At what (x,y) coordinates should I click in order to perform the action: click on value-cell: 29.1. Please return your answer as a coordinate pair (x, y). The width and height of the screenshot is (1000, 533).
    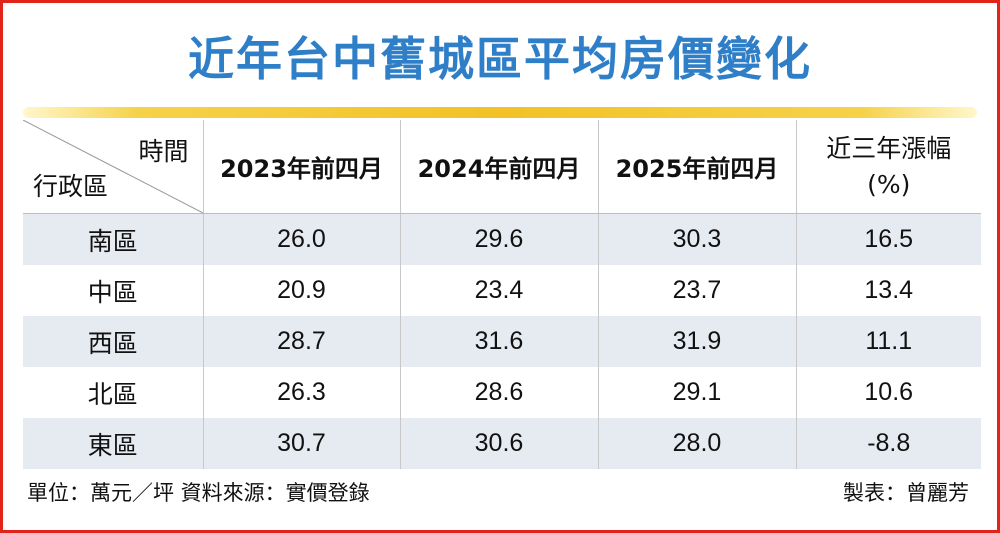
    Looking at the image, I should click on (696, 392).